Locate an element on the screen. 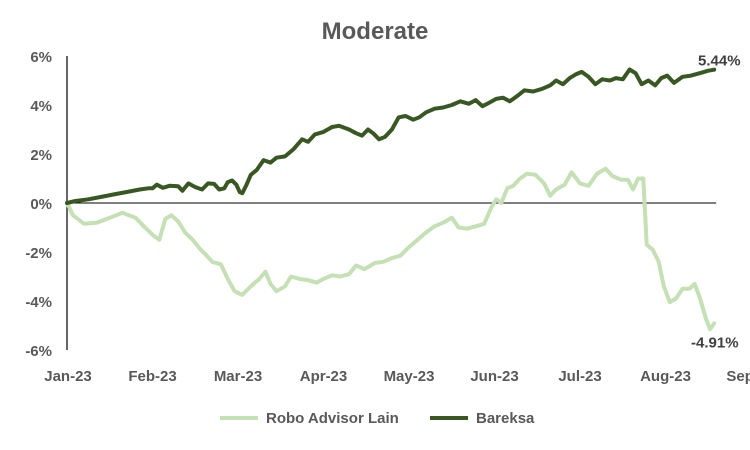 Image resolution: width=750 pixels, height=450 pixels. data-label-robo-end: -4.91% is located at coordinates (715, 342).